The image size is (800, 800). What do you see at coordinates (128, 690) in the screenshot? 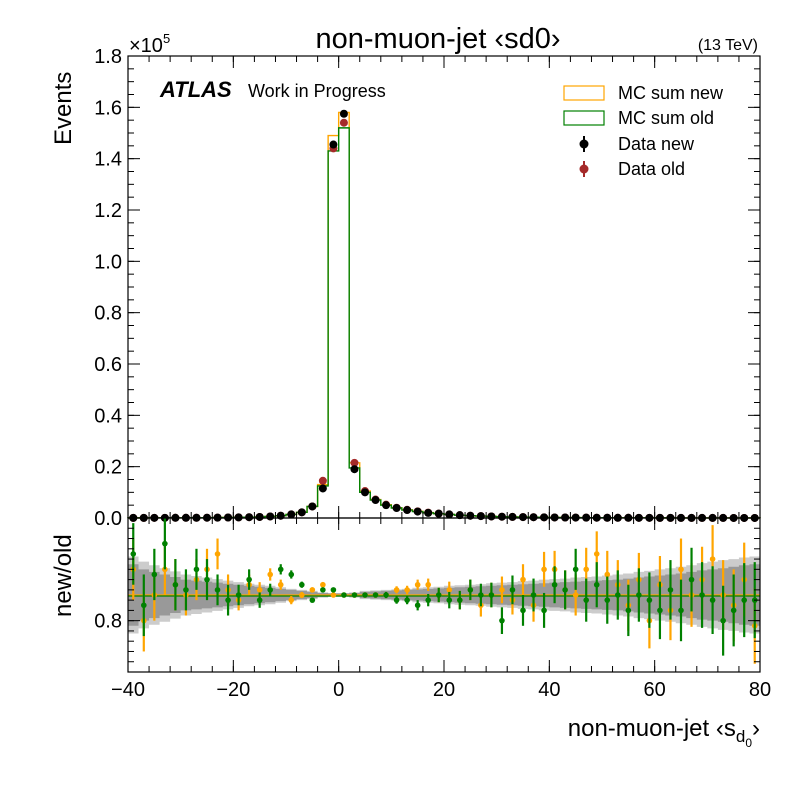
I see `x-tick-label: −40` at bounding box center [128, 690].